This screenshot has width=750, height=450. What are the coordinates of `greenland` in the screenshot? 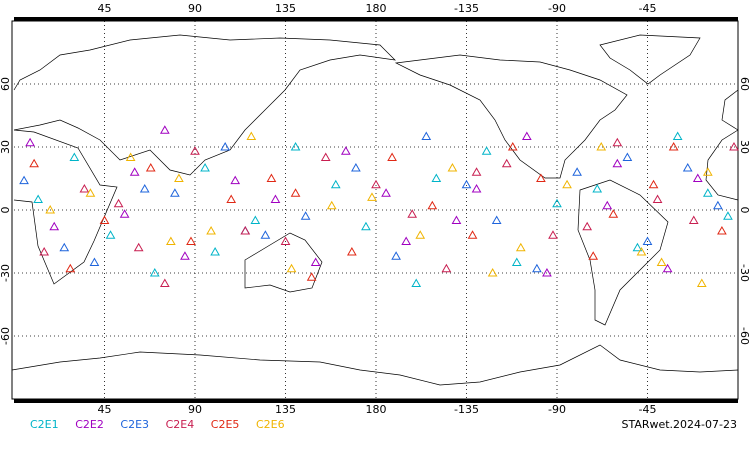 It's located at (650, 59).